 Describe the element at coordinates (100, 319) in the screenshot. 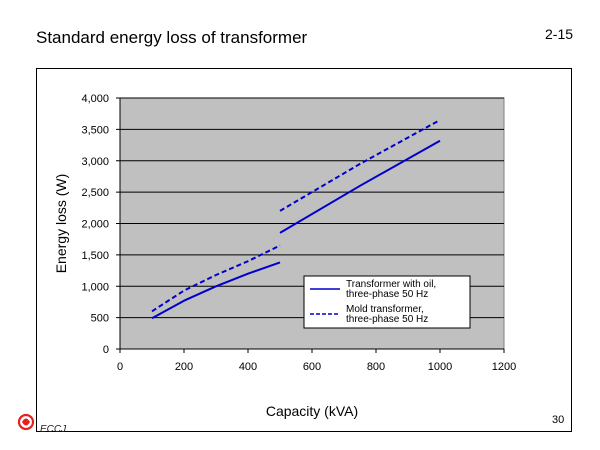

I see `y-tick-label: 500` at that location.